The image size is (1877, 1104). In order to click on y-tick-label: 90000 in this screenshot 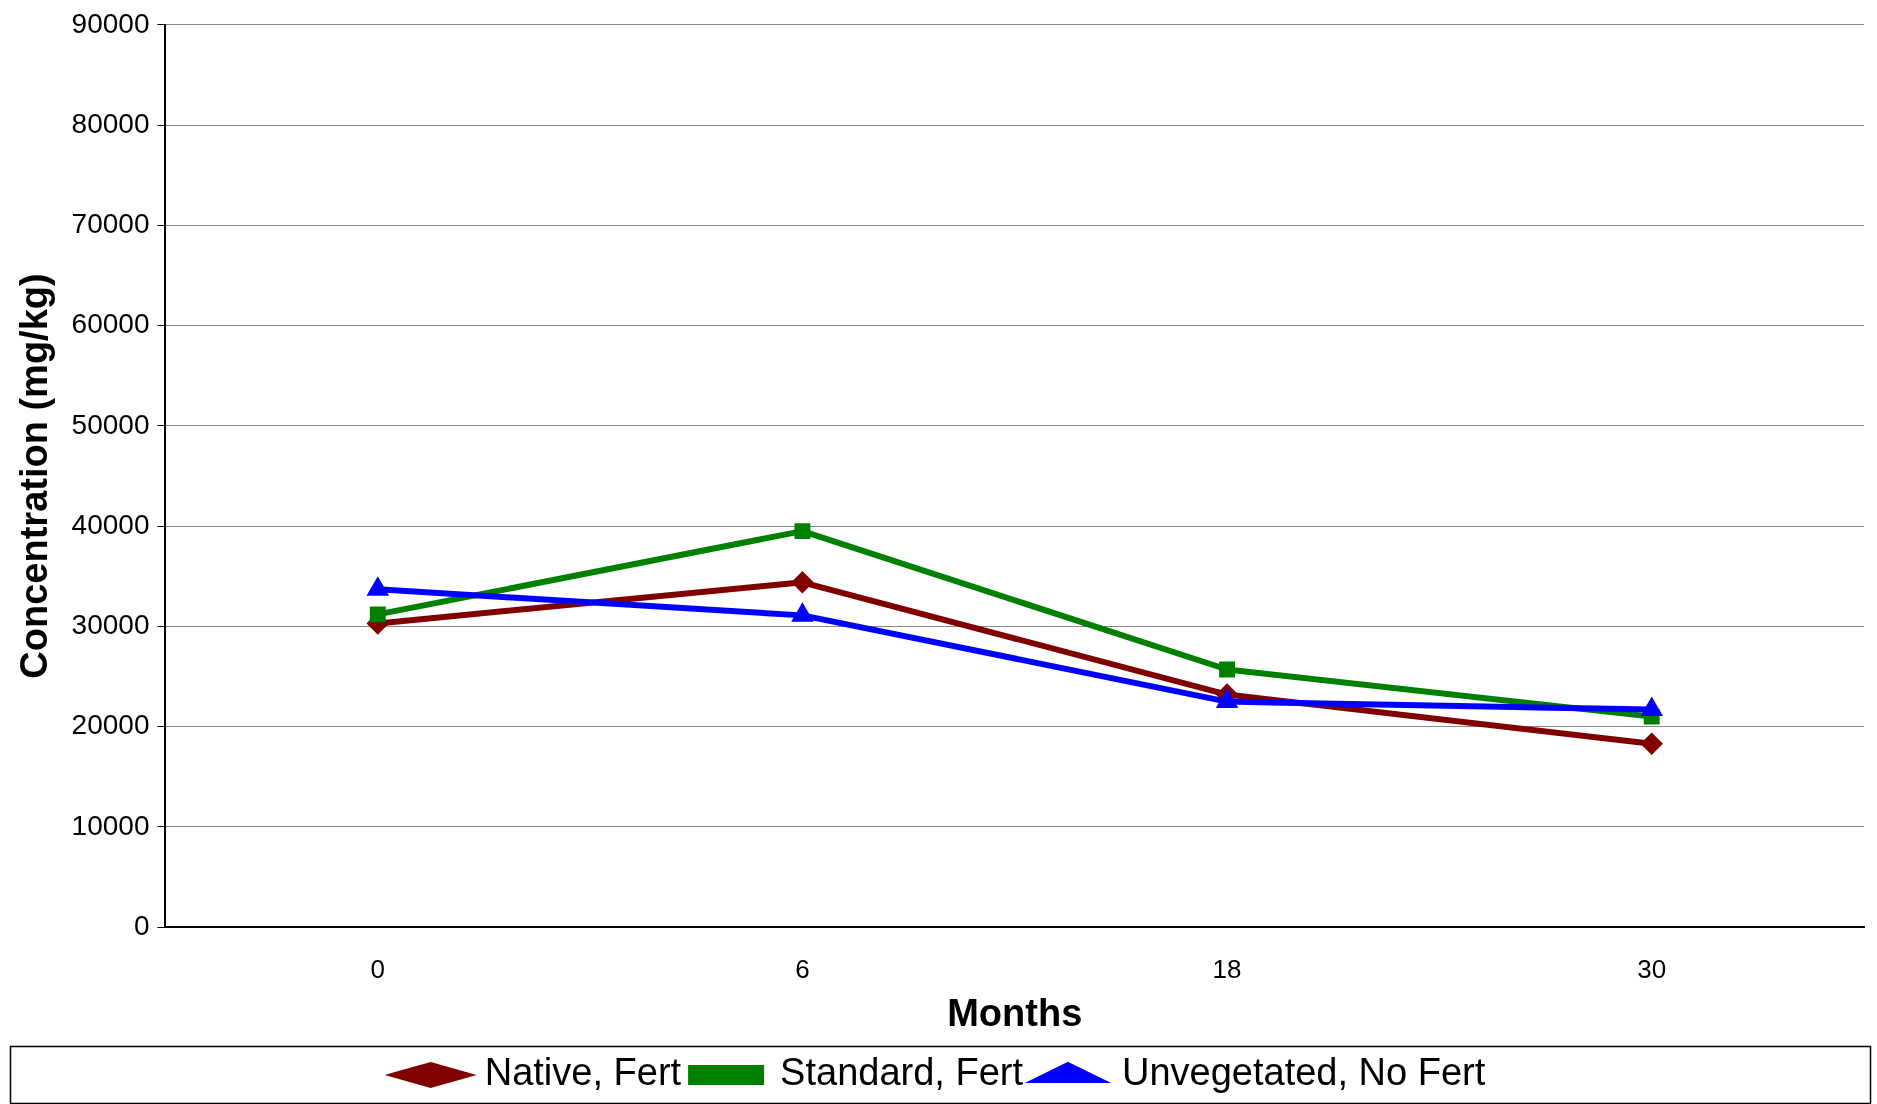, I will do `click(110, 23)`.